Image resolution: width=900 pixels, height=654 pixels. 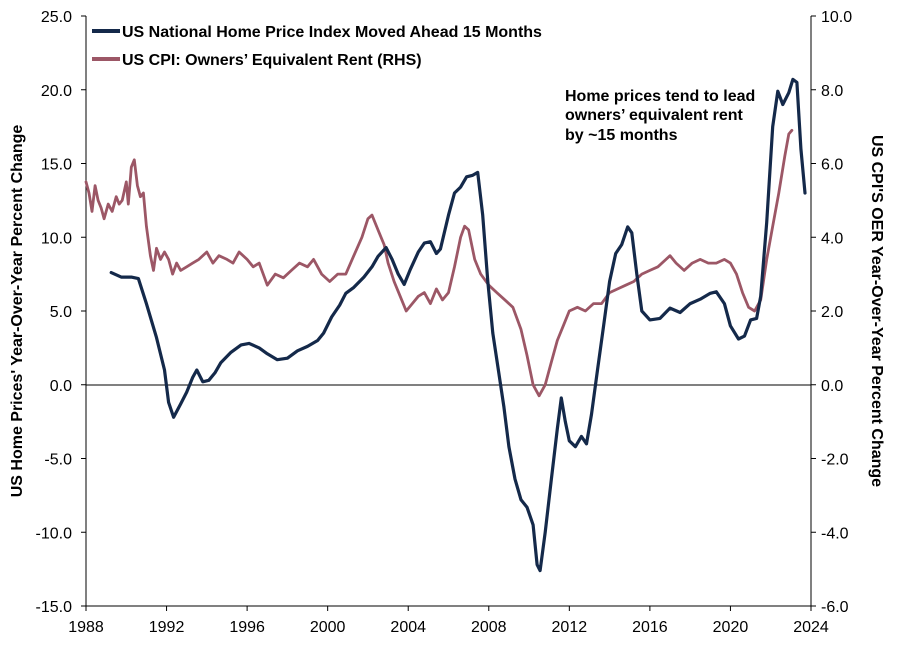 What do you see at coordinates (650, 627) in the screenshot?
I see `x-tick-label: 2016` at bounding box center [650, 627].